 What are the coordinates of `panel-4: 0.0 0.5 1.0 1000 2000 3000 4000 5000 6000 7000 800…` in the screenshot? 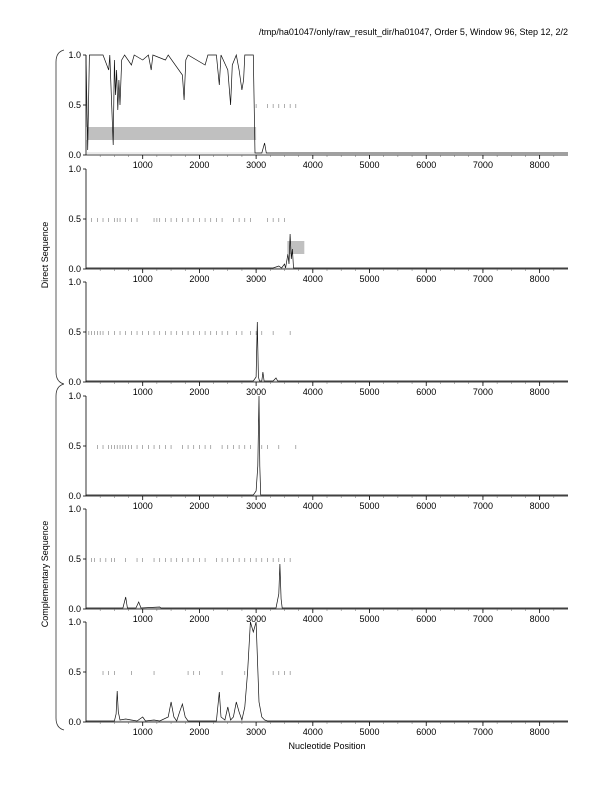 It's located at (318, 451).